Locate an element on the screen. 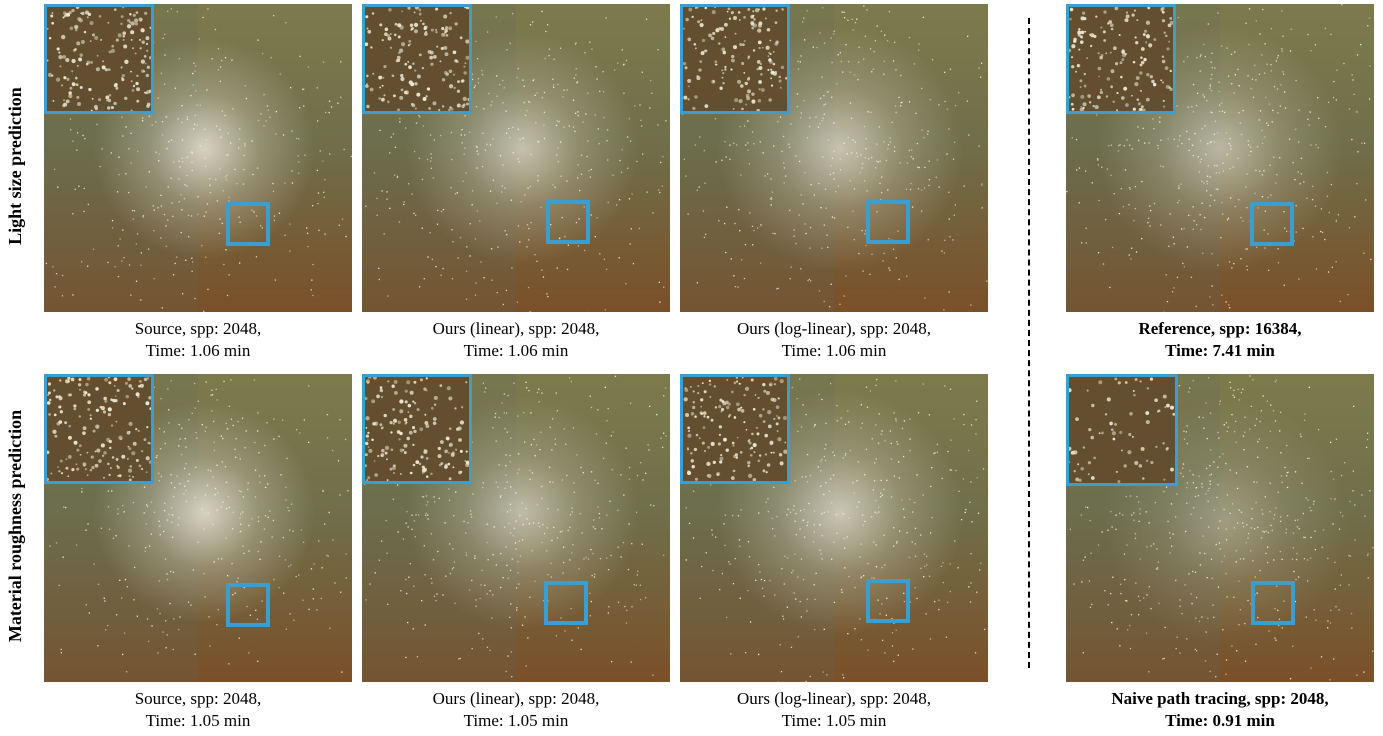 This screenshot has height=736, width=1383. panel-row1-source is located at coordinates (198, 158).